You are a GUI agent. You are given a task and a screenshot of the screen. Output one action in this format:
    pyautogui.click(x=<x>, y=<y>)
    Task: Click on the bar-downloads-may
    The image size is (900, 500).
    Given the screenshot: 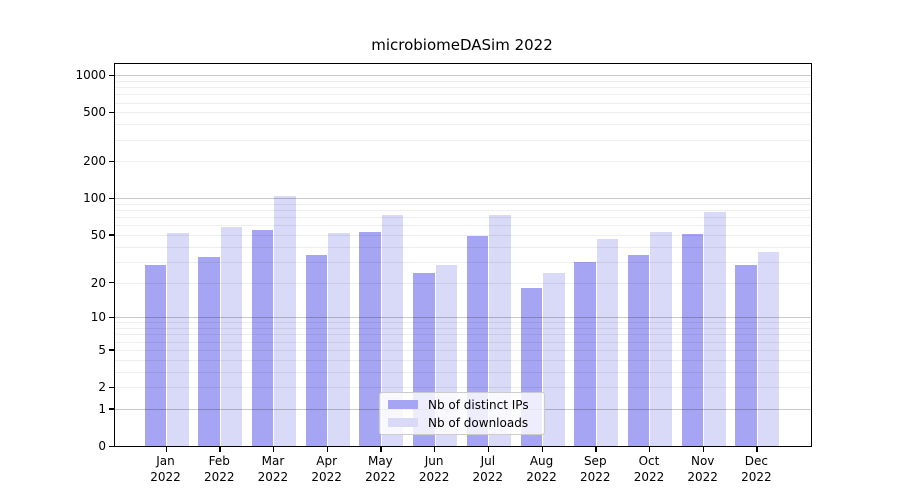 What is the action you would take?
    pyautogui.click(x=392, y=330)
    